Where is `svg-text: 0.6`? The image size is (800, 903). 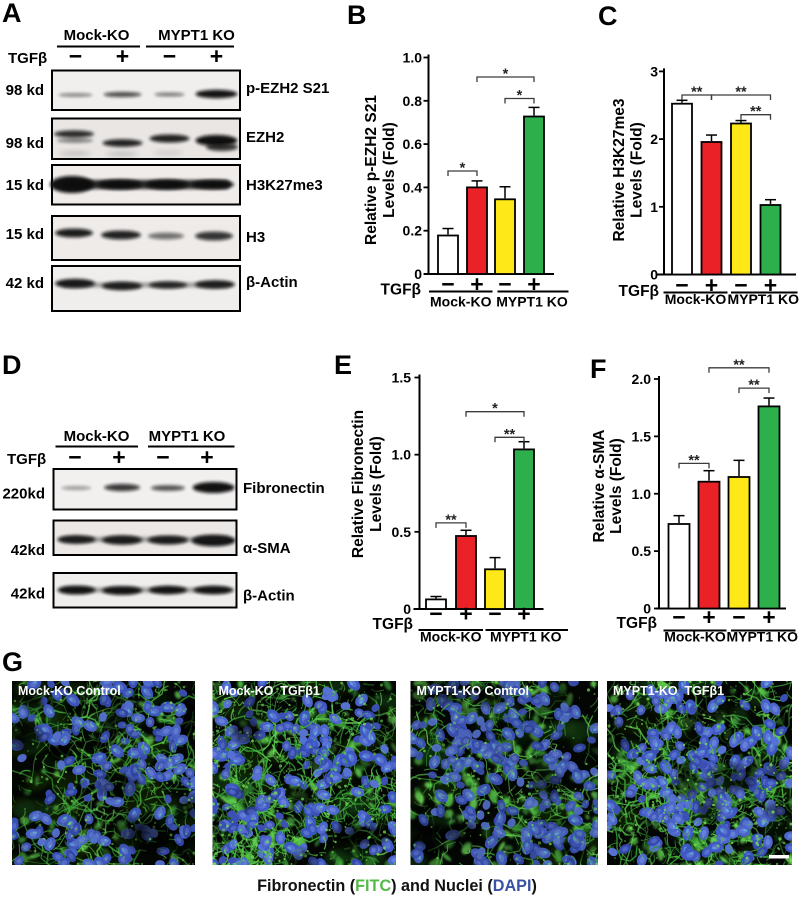 svg-text: 0.6 is located at coordinates (413, 144).